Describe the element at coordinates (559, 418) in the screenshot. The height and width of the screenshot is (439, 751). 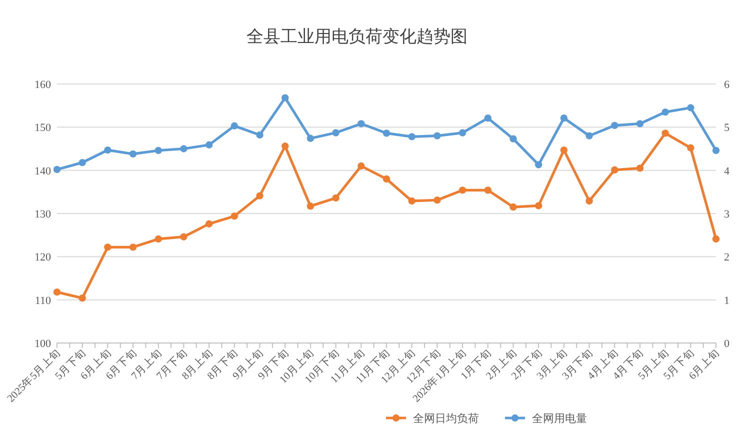
I see `legend-label: 全网用电量` at that location.